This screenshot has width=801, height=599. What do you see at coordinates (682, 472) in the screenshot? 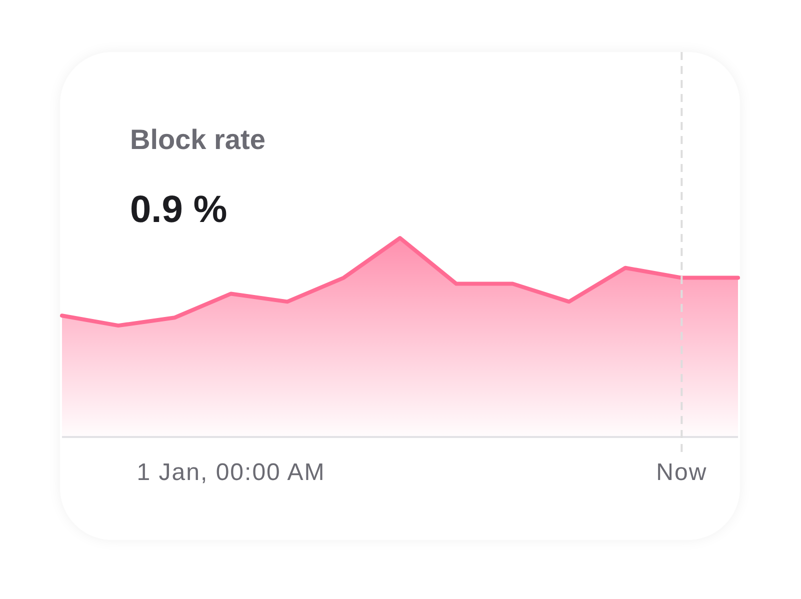
I see `x-tick-label: Now` at bounding box center [682, 472].